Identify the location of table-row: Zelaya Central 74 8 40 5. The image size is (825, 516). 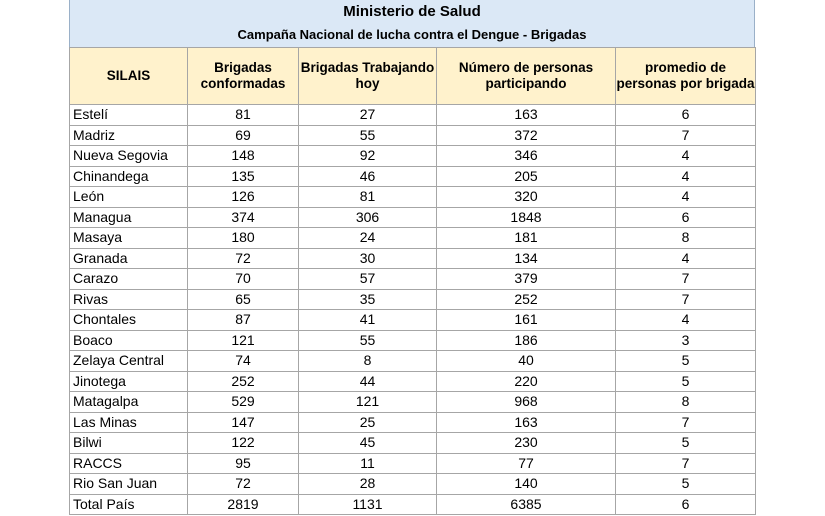
(412, 361).